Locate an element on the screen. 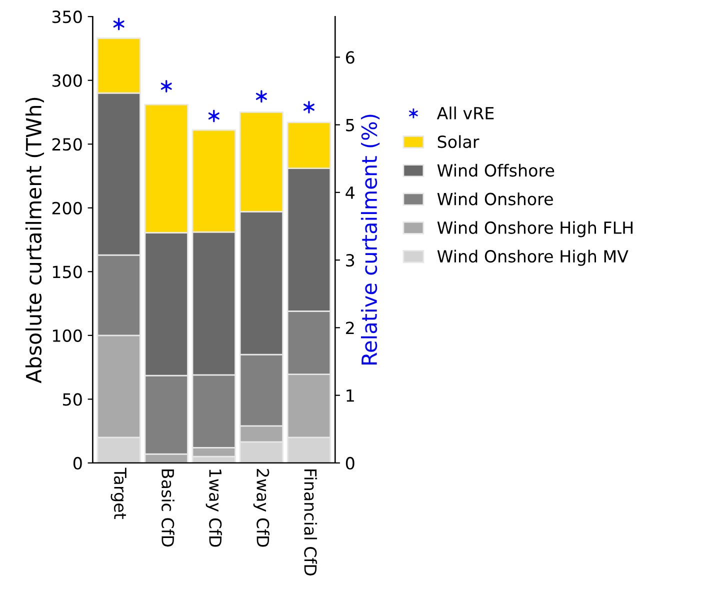  legend-label: All vRE is located at coordinates (465, 113).